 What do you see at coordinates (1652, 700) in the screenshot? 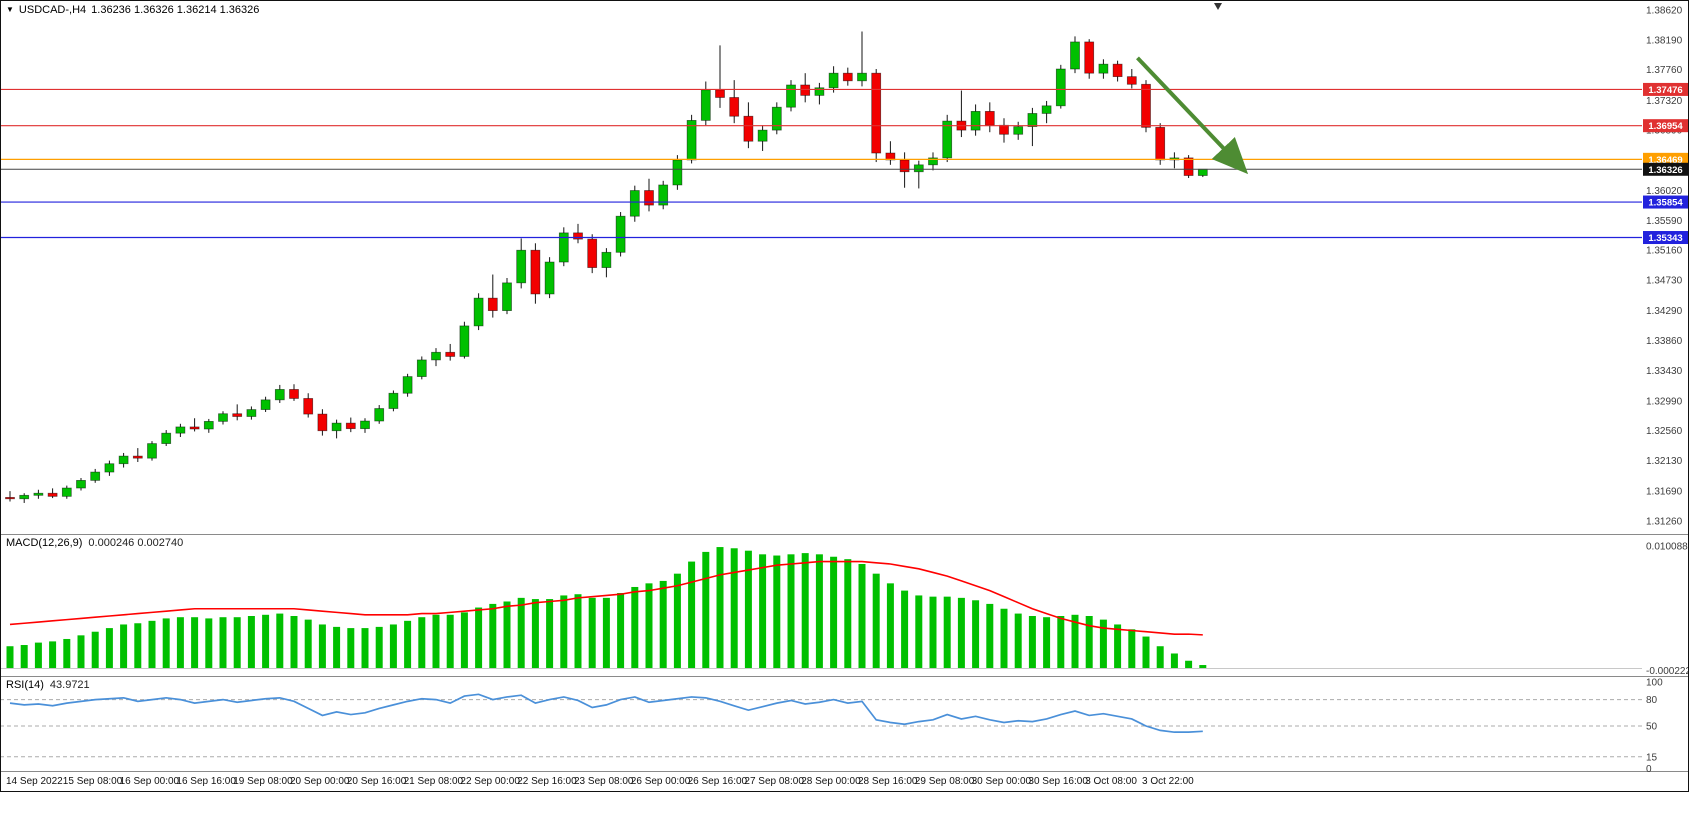
I see `svg-text: 80` at bounding box center [1652, 700].